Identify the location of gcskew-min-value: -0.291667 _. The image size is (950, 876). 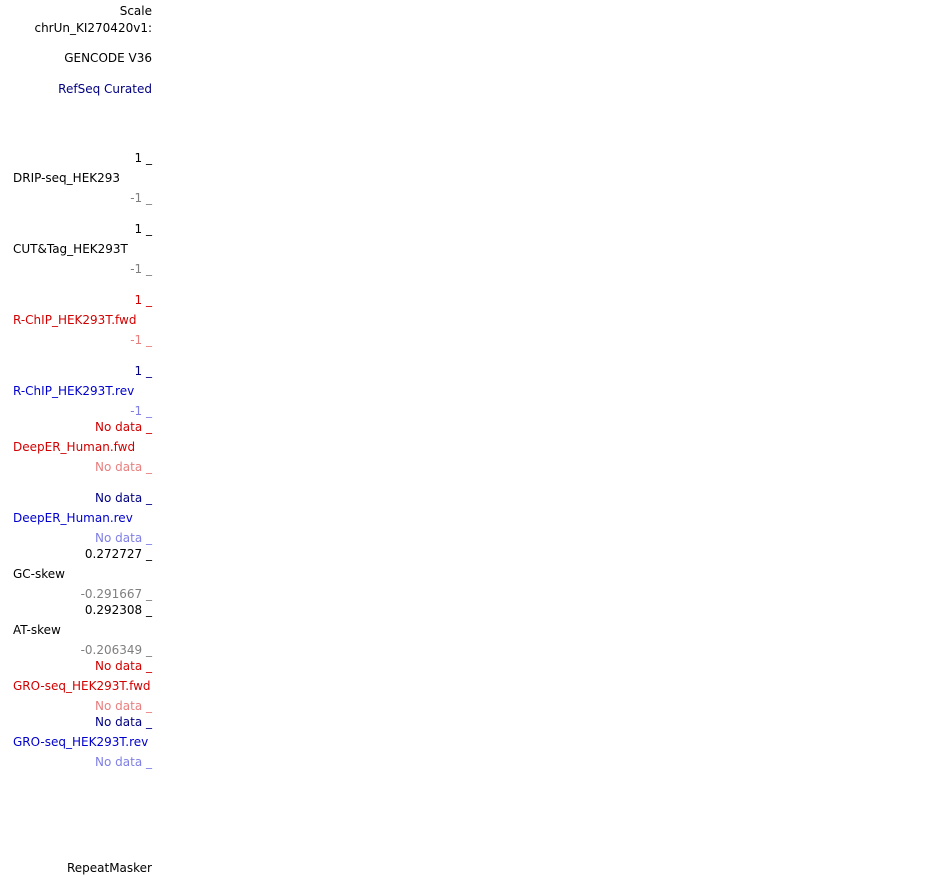
(116, 594).